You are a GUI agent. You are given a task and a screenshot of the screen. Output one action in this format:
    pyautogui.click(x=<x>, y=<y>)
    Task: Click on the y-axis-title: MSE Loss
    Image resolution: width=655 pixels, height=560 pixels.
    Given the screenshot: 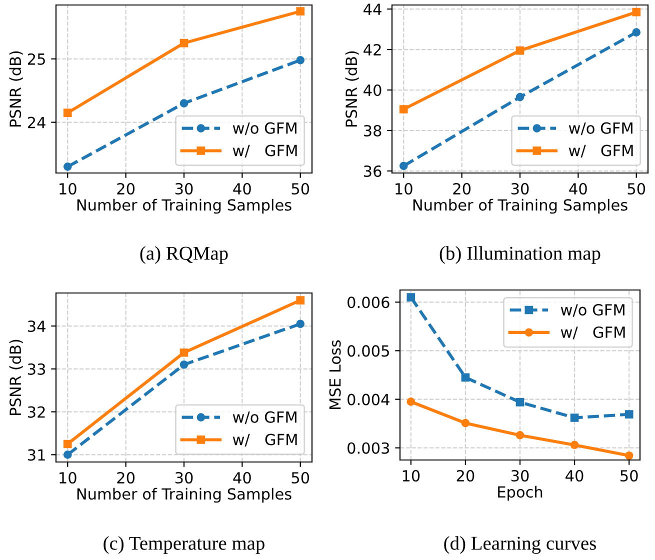 What is the action you would take?
    pyautogui.click(x=335, y=374)
    